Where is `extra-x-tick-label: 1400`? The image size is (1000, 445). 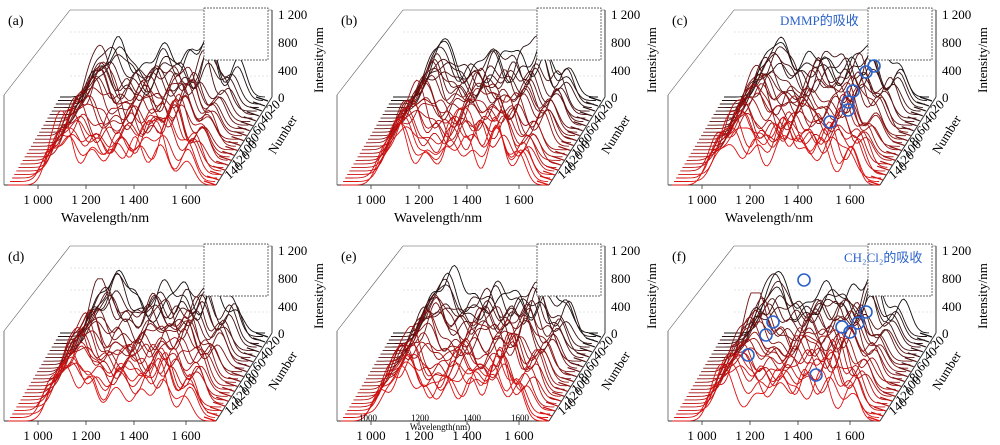
extra-x-tick-label: 1400 is located at coordinates (472, 418).